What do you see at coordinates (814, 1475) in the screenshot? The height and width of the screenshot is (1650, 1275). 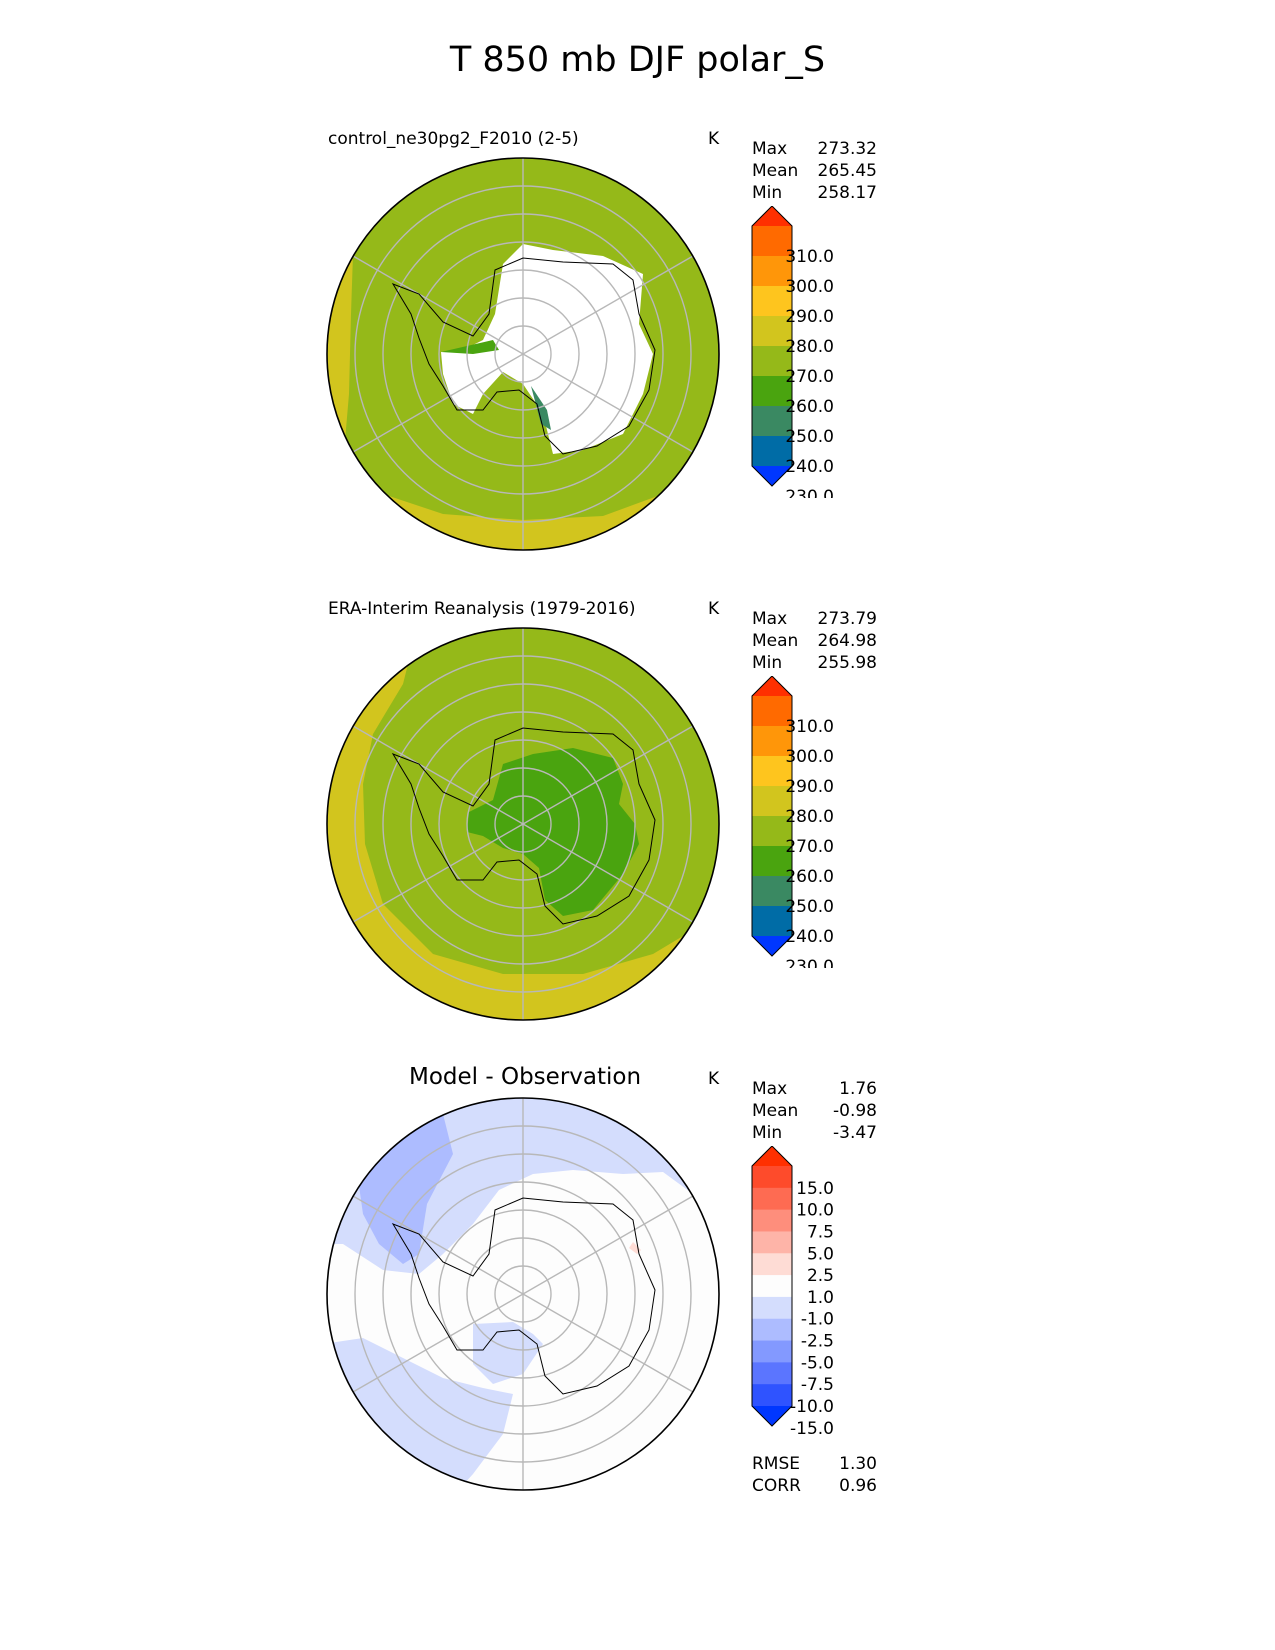 I see `metrics-difference: RMSE 1.30 CORR 0.96` at bounding box center [814, 1475].